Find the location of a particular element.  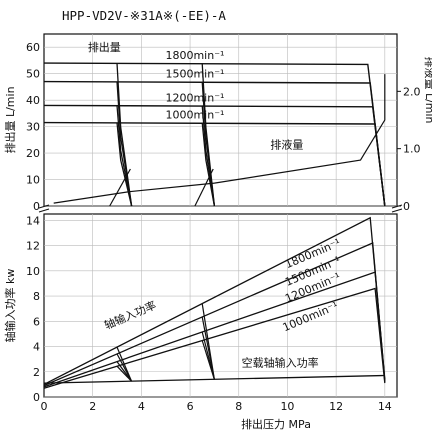

top-y-tick-label: 50 is located at coordinates (33, 74).